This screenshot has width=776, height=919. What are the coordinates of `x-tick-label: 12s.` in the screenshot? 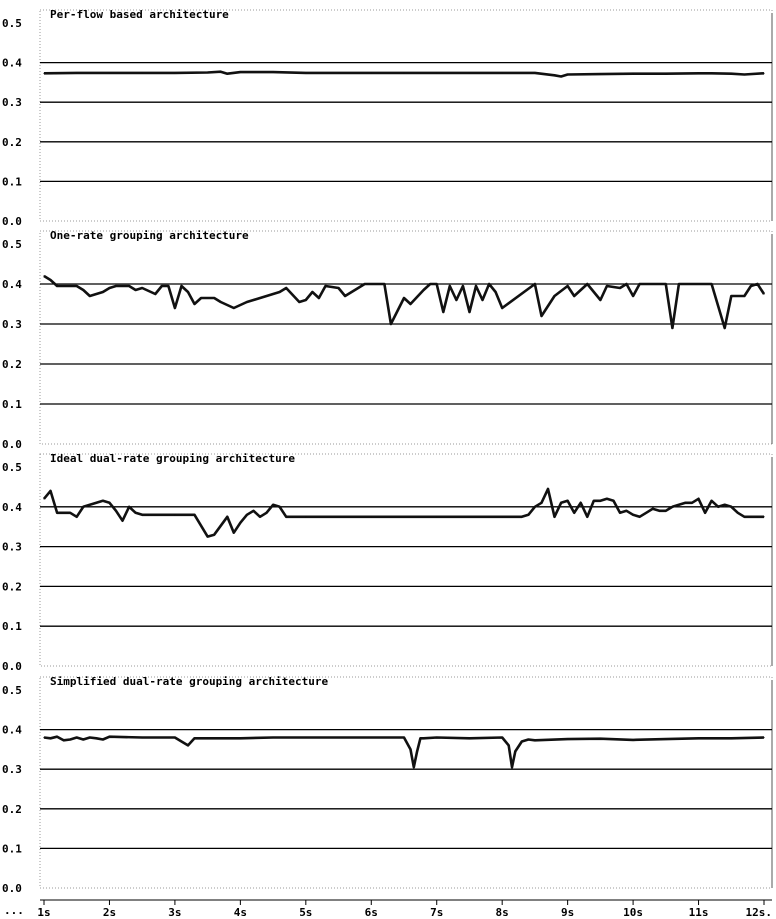 It's located at (759, 912).